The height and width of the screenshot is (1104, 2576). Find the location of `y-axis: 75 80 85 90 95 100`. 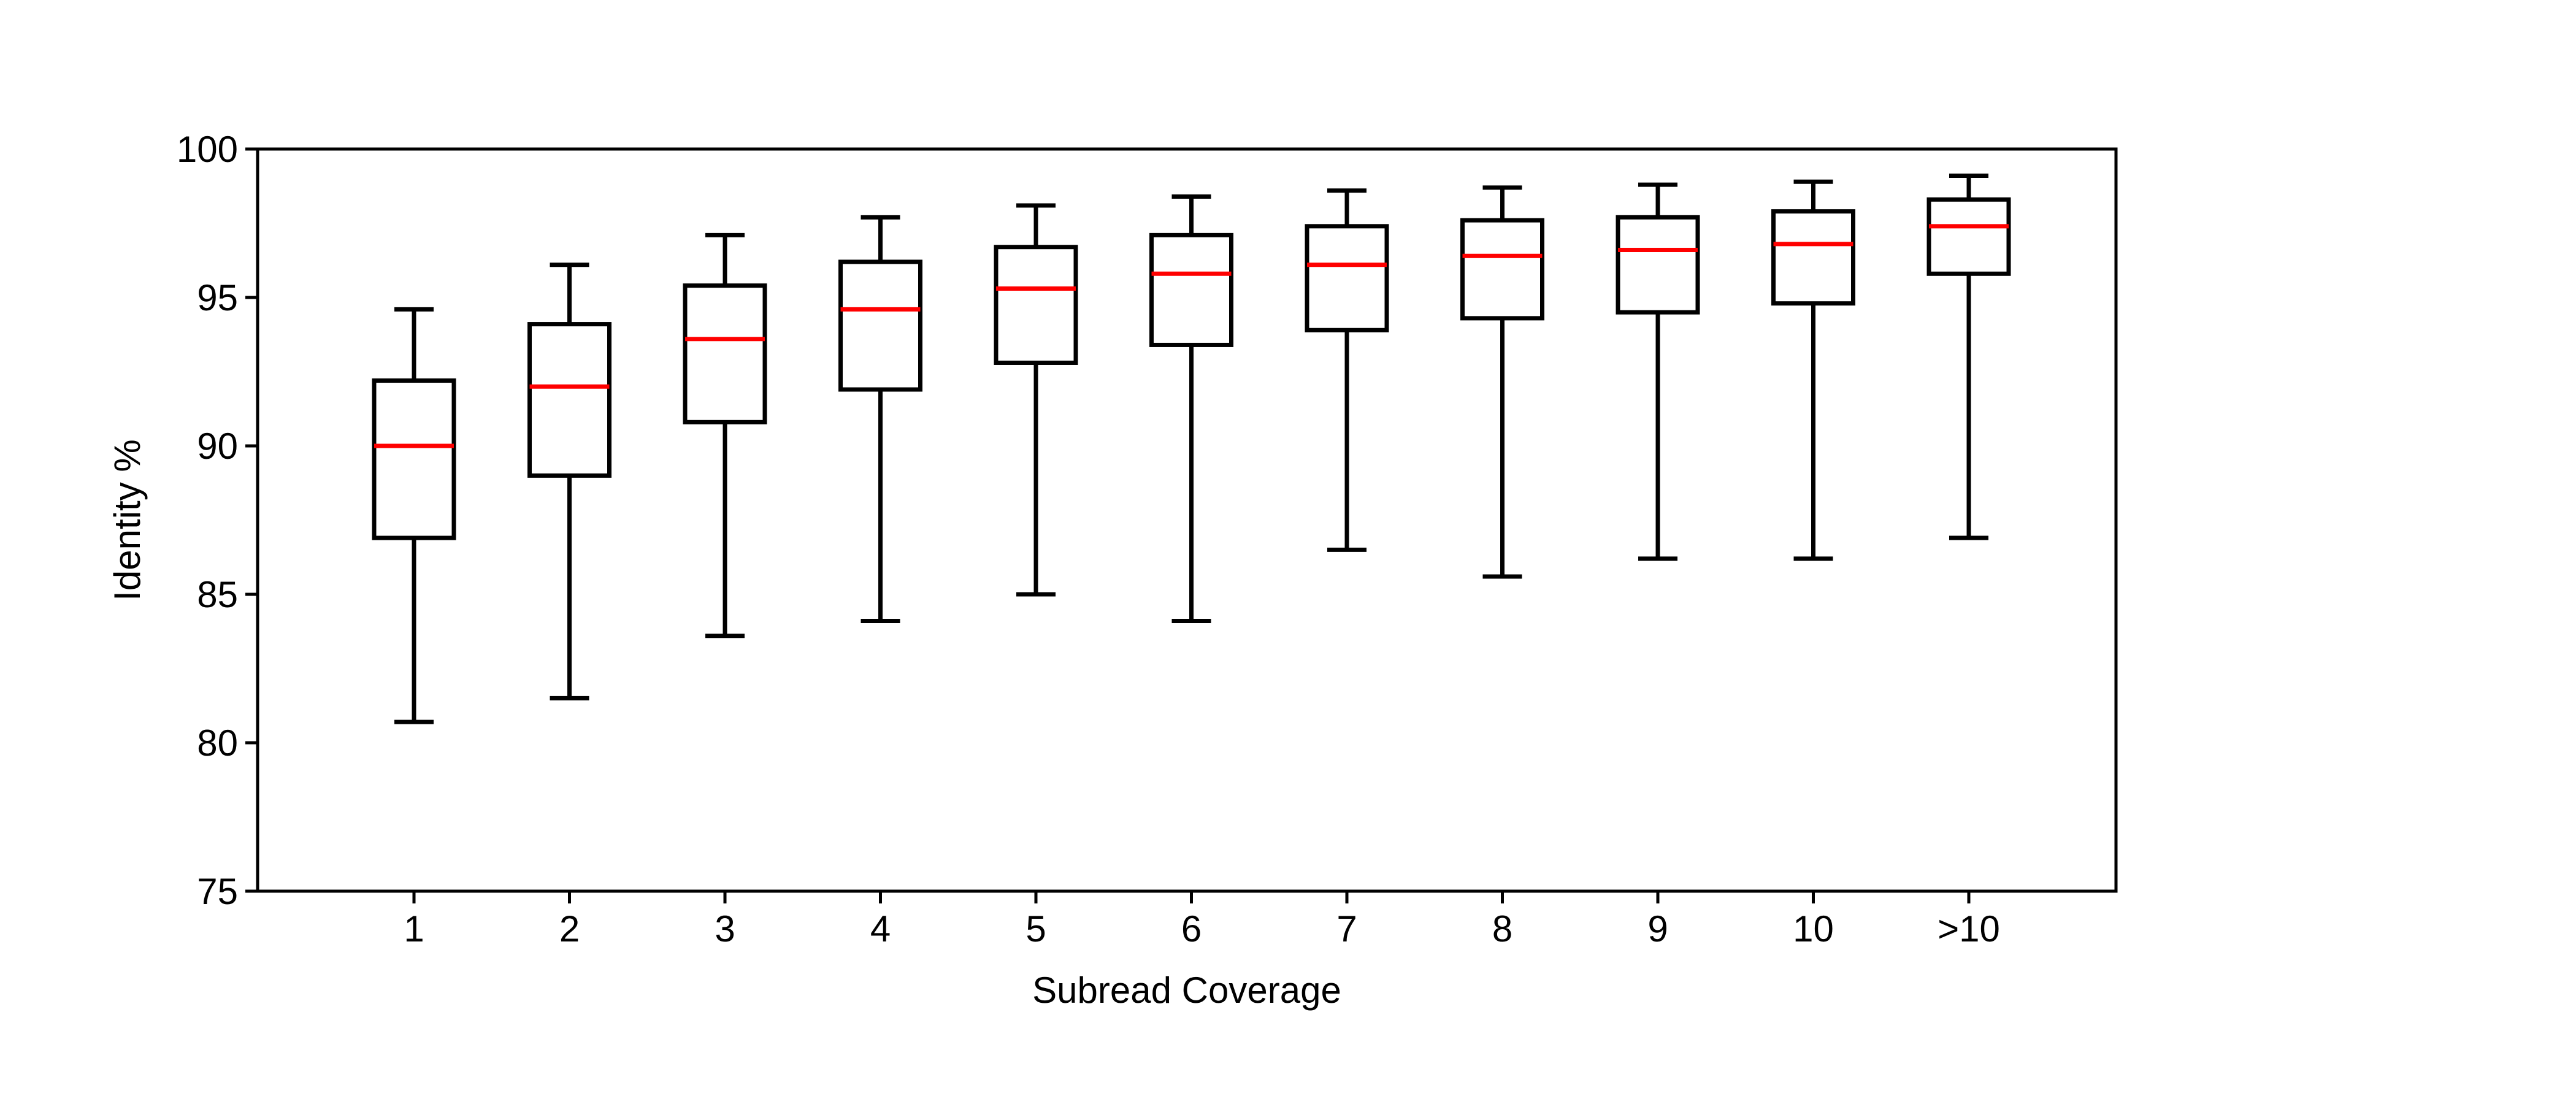

y-axis: 75 80 85 90 95 100 is located at coordinates (217, 520).